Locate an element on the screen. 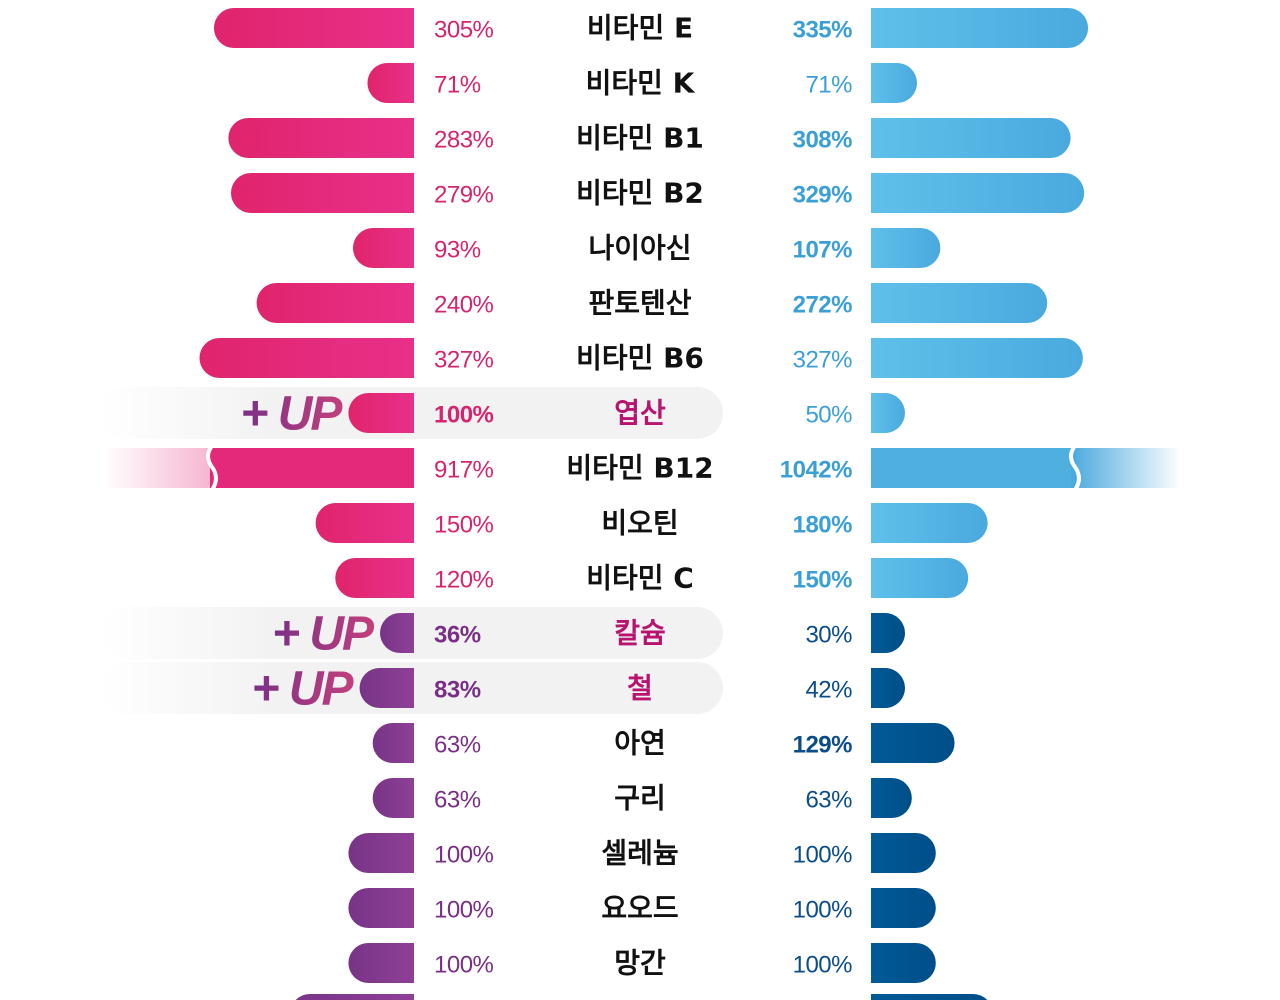 Image resolution: width=1280 pixels, height=1000 pixels. nutrient-name-label: 망간 is located at coordinates (640, 963).